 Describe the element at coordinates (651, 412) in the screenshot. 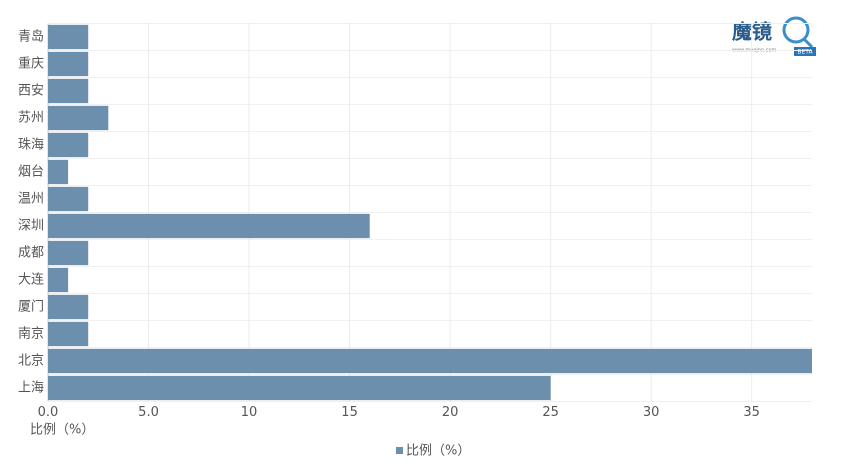

I see `x-tick-label: 30` at that location.